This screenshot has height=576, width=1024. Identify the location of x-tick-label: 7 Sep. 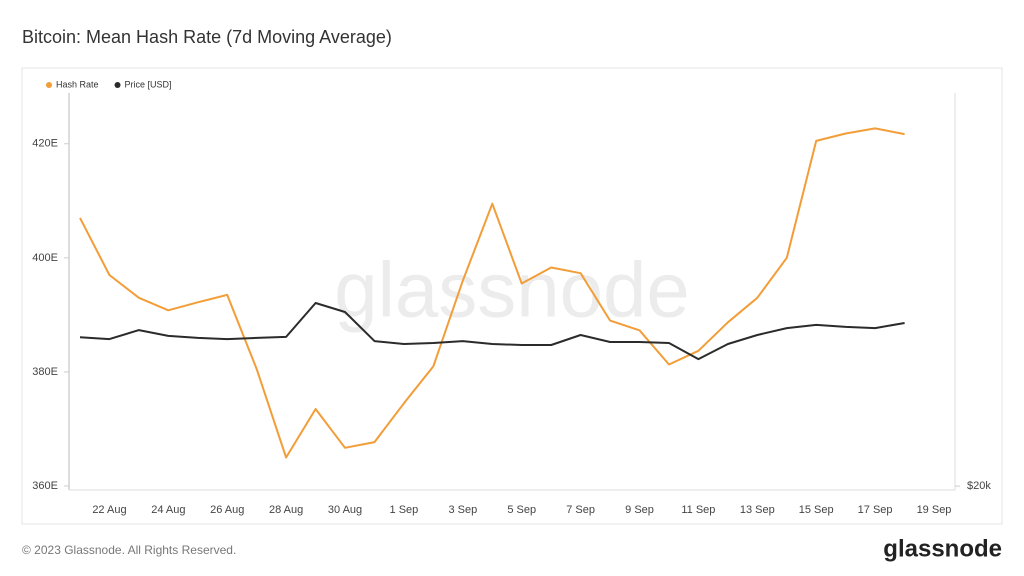
(580, 510).